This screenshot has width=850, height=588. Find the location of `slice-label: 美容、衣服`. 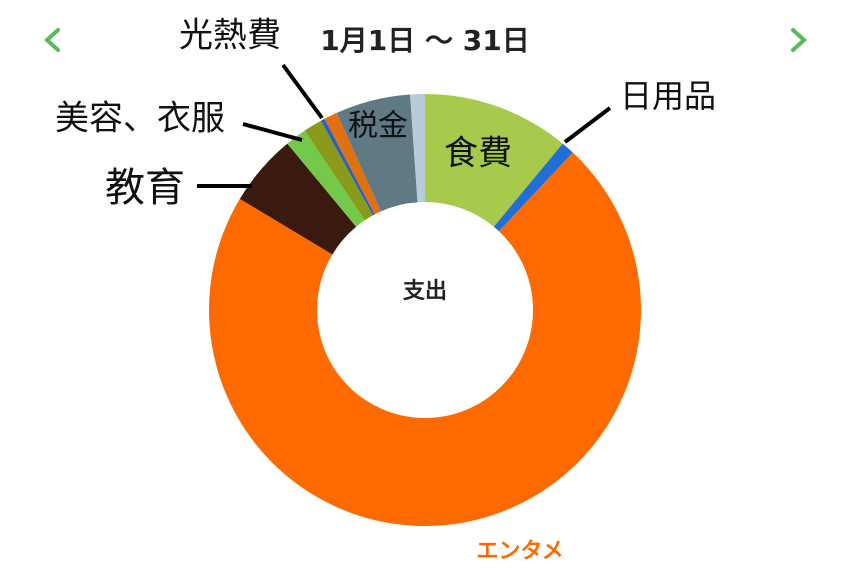

slice-label: 美容、衣服 is located at coordinates (140, 119).